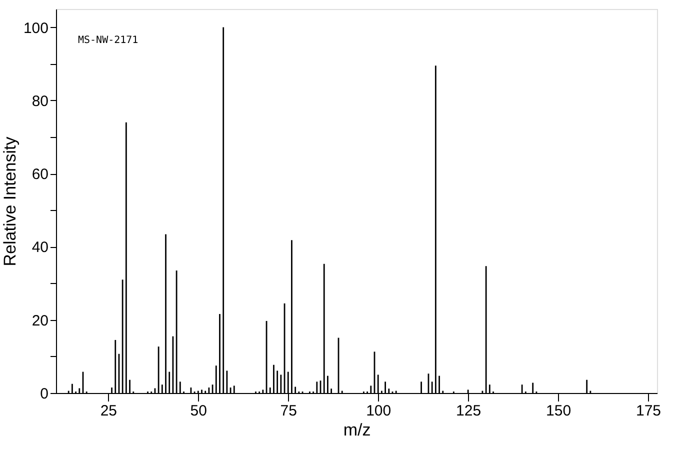 This screenshot has width=676, height=455. I want to click on x-tick-label: 25, so click(109, 411).